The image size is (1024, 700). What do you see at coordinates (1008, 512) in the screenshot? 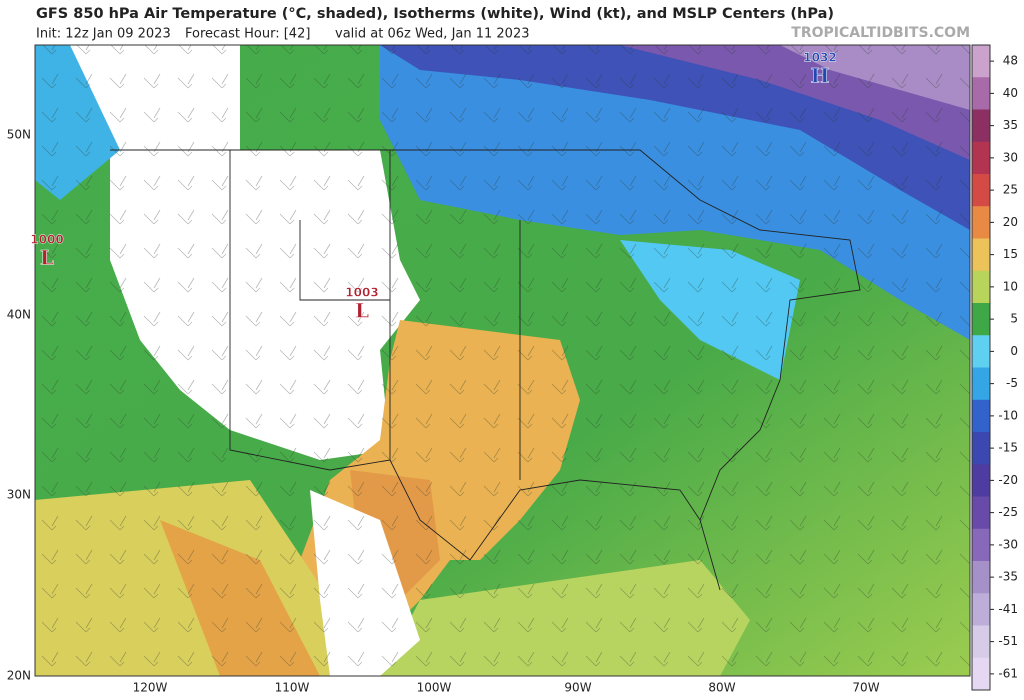
I see `colorbar-label: -25` at bounding box center [1008, 512].